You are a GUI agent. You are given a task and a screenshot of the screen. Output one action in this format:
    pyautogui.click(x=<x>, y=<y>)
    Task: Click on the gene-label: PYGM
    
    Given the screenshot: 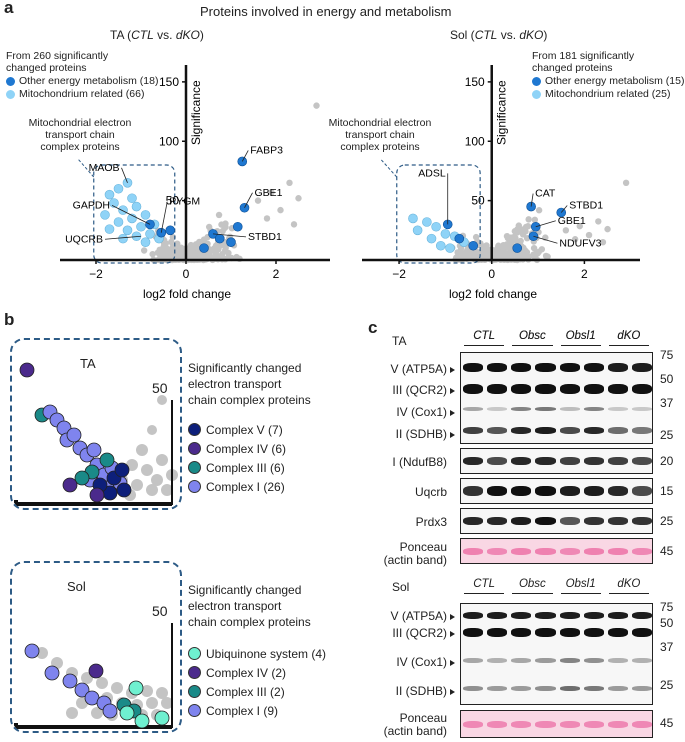 What is the action you would take?
    pyautogui.click(x=184, y=202)
    